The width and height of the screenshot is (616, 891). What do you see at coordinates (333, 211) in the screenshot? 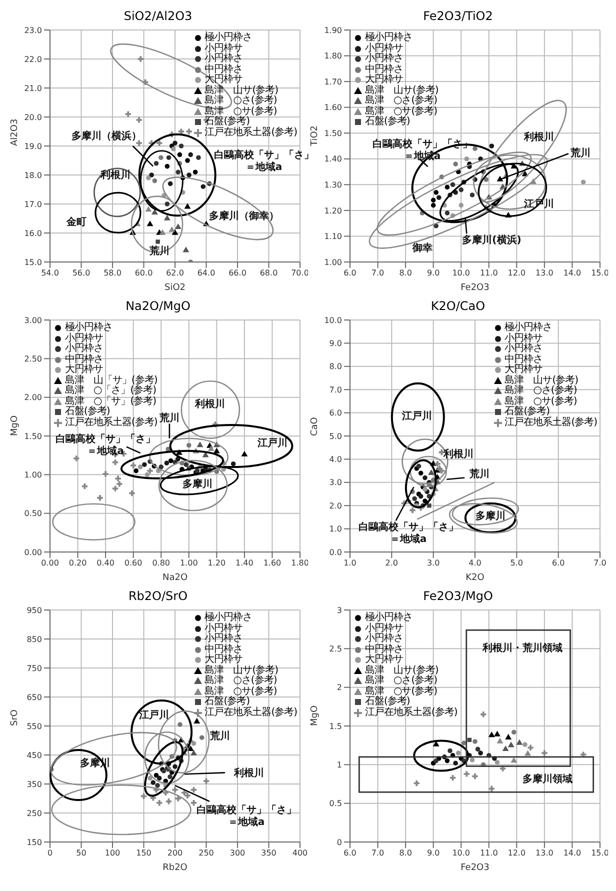
I see `y-tick-label: 1.20` at bounding box center [333, 211].